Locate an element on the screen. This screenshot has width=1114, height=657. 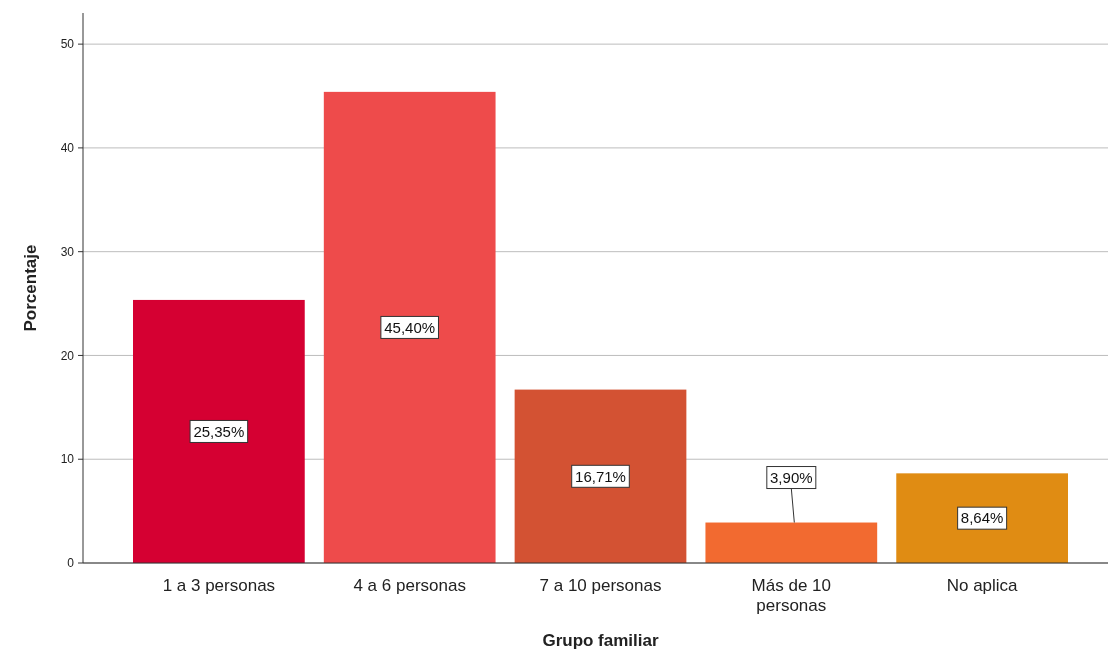
y-tick-label: 20 is located at coordinates (67, 355).